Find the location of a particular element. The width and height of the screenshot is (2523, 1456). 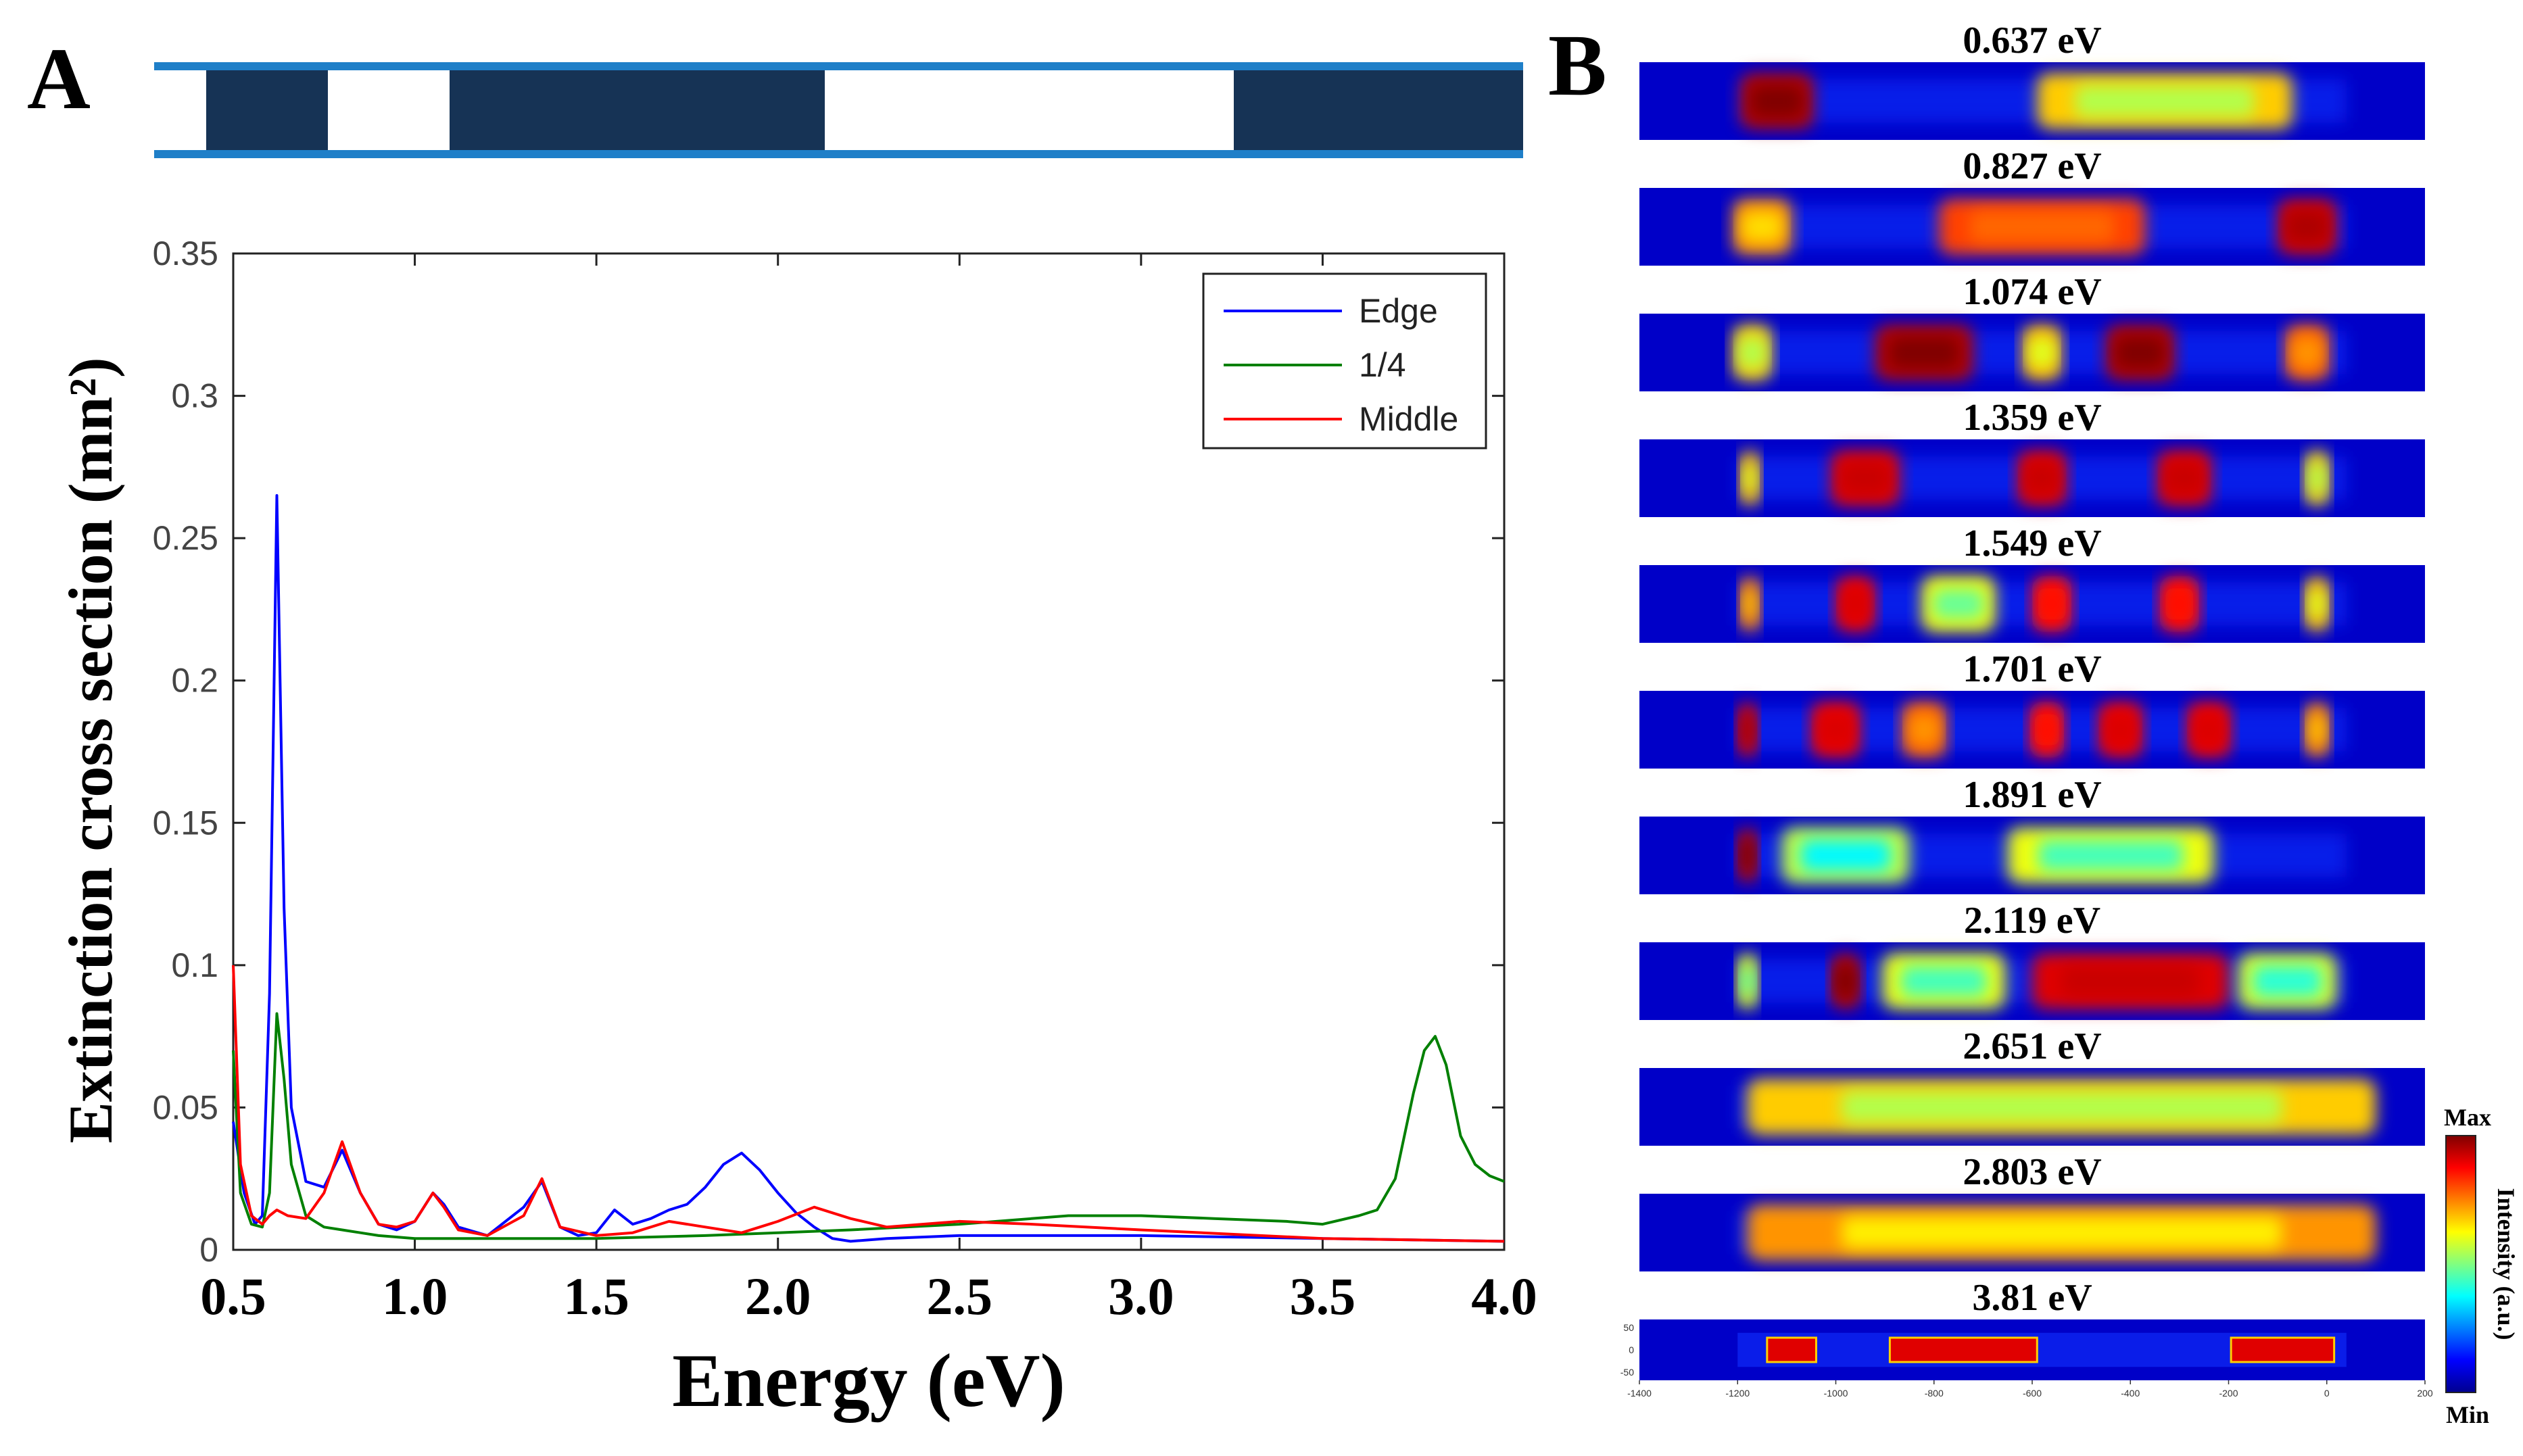

heatmap-energy-label: 2.119 eV is located at coordinates (2032, 921).